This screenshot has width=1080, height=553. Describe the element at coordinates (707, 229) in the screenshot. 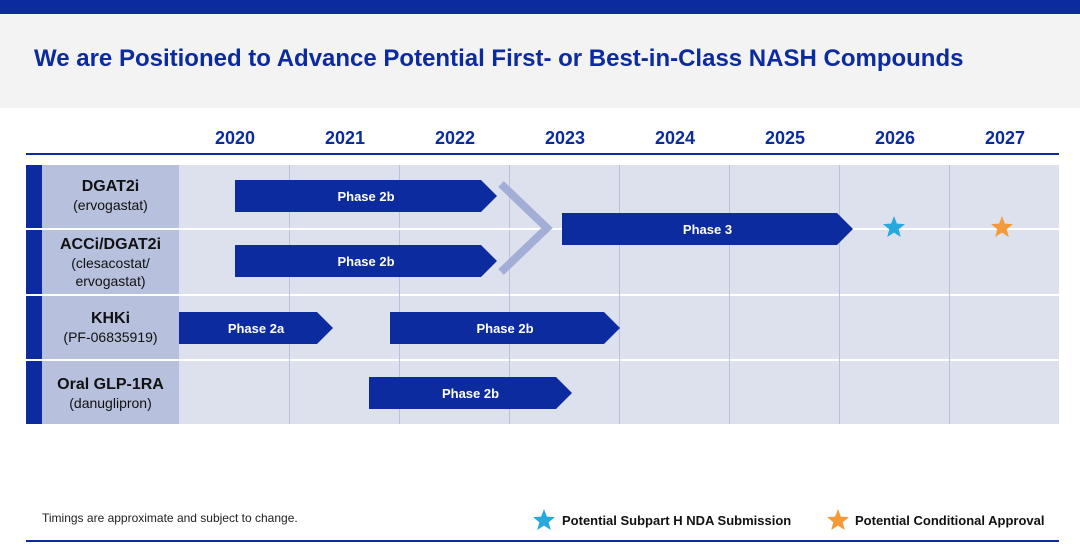

I see `phase-bar-combined-phase3: Phase 3` at that location.